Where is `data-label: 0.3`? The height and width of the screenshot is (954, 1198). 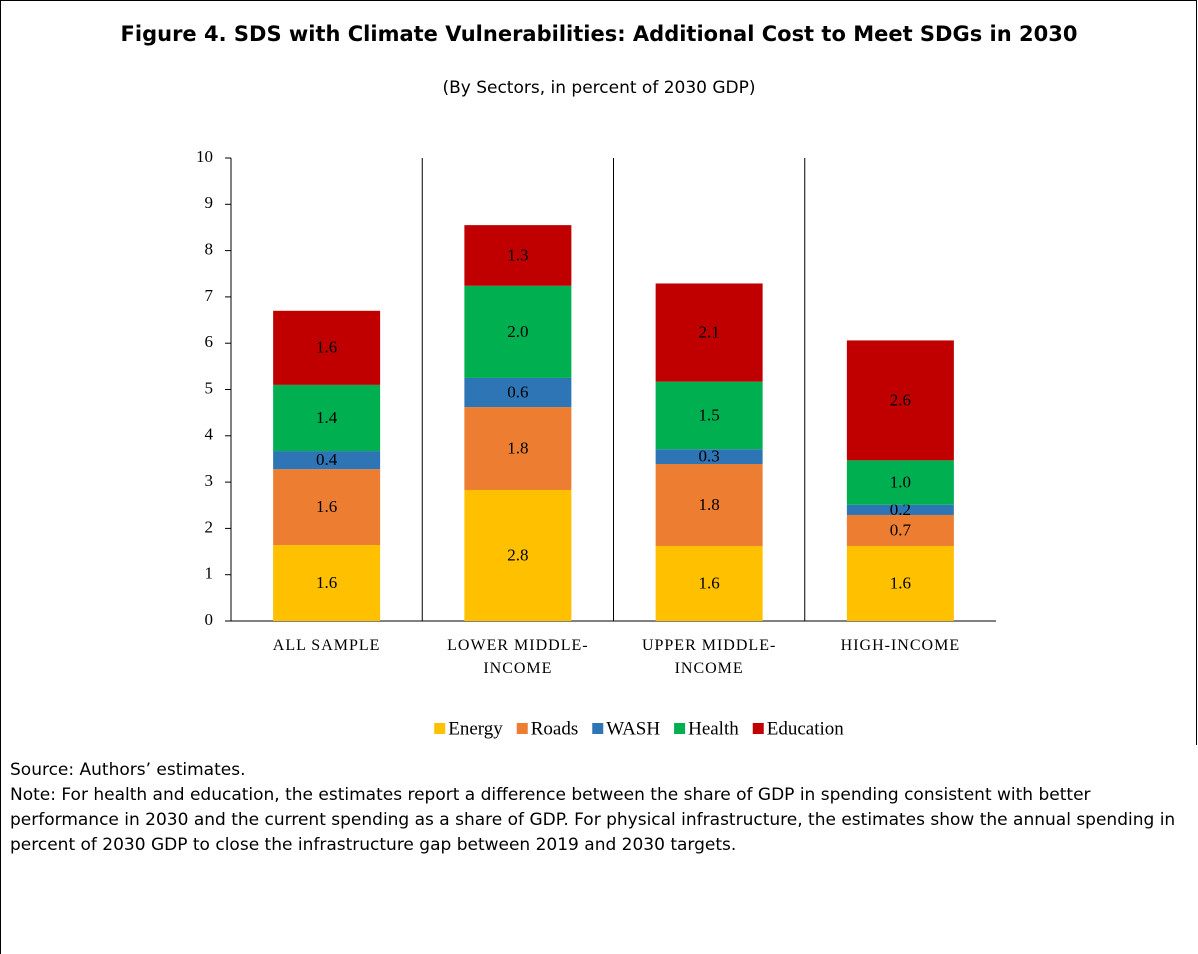
data-label: 0.3 is located at coordinates (709, 456).